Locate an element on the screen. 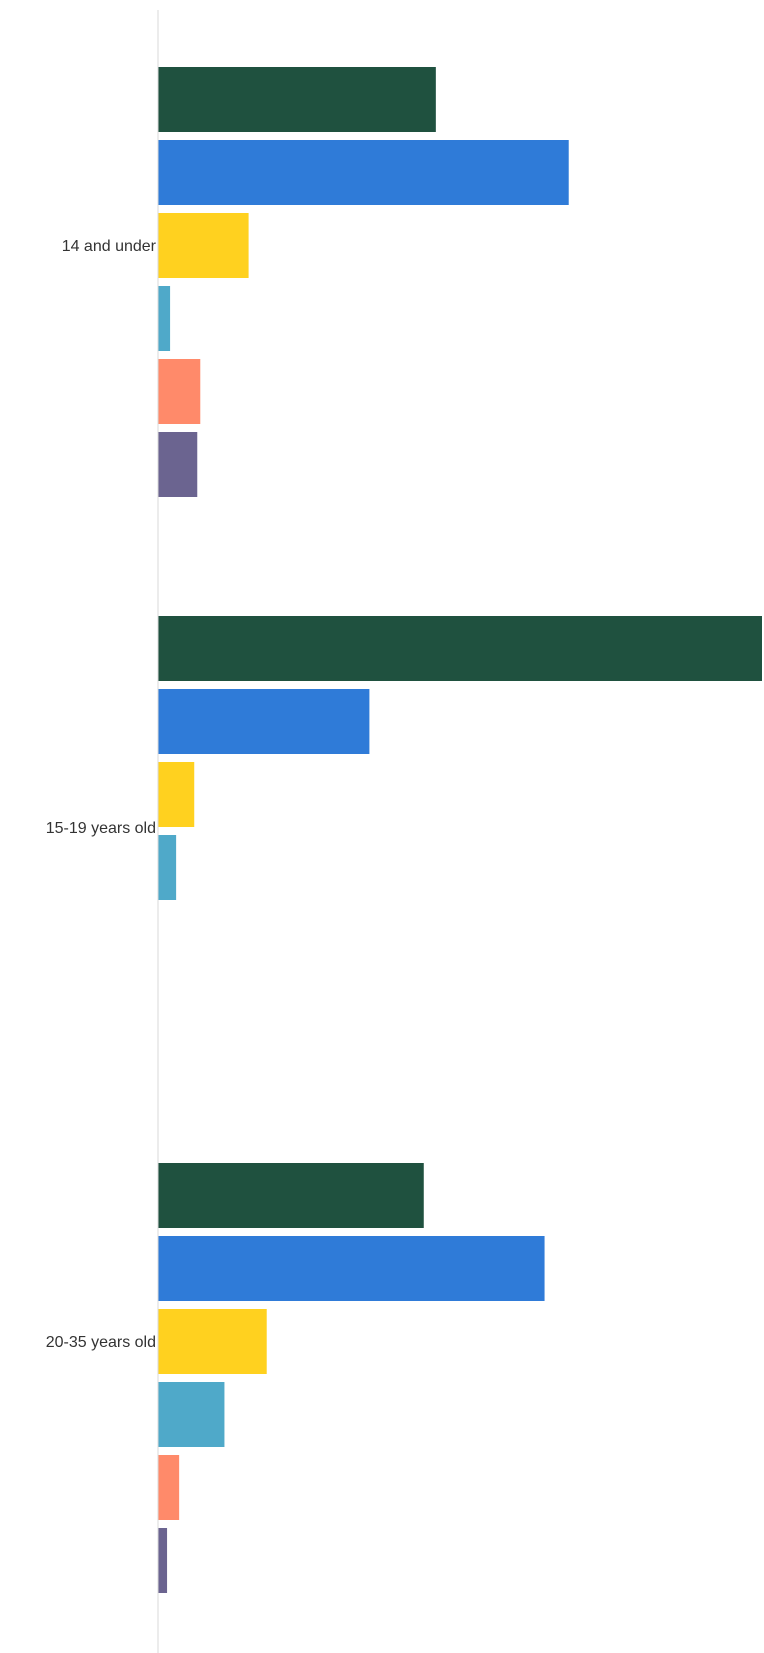  category-label: 14 and under is located at coordinates (109, 246).